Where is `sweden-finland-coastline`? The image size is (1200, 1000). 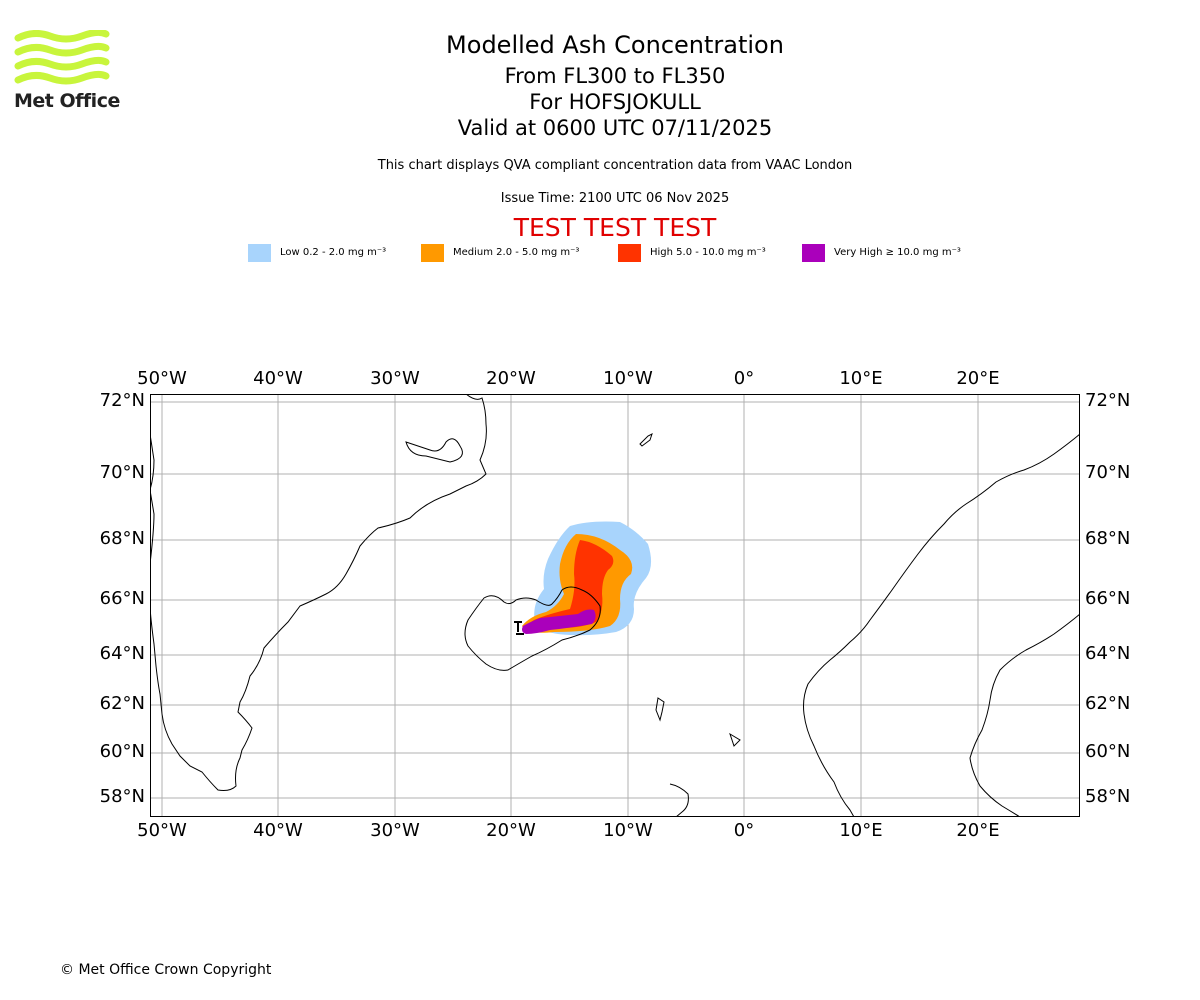
sweden-finland-coastline is located at coordinates (1024, 715).